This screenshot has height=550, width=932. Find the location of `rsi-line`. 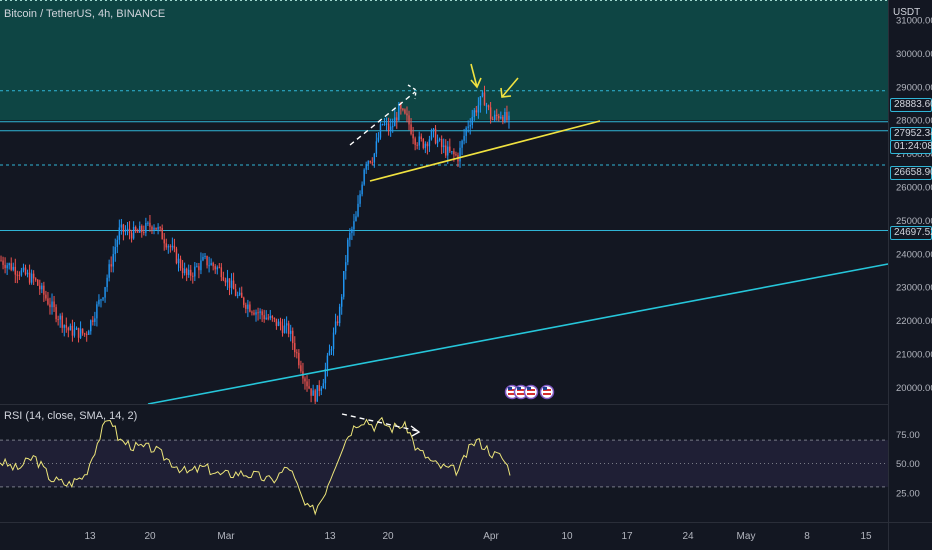

rsi-line is located at coordinates (255, 466).